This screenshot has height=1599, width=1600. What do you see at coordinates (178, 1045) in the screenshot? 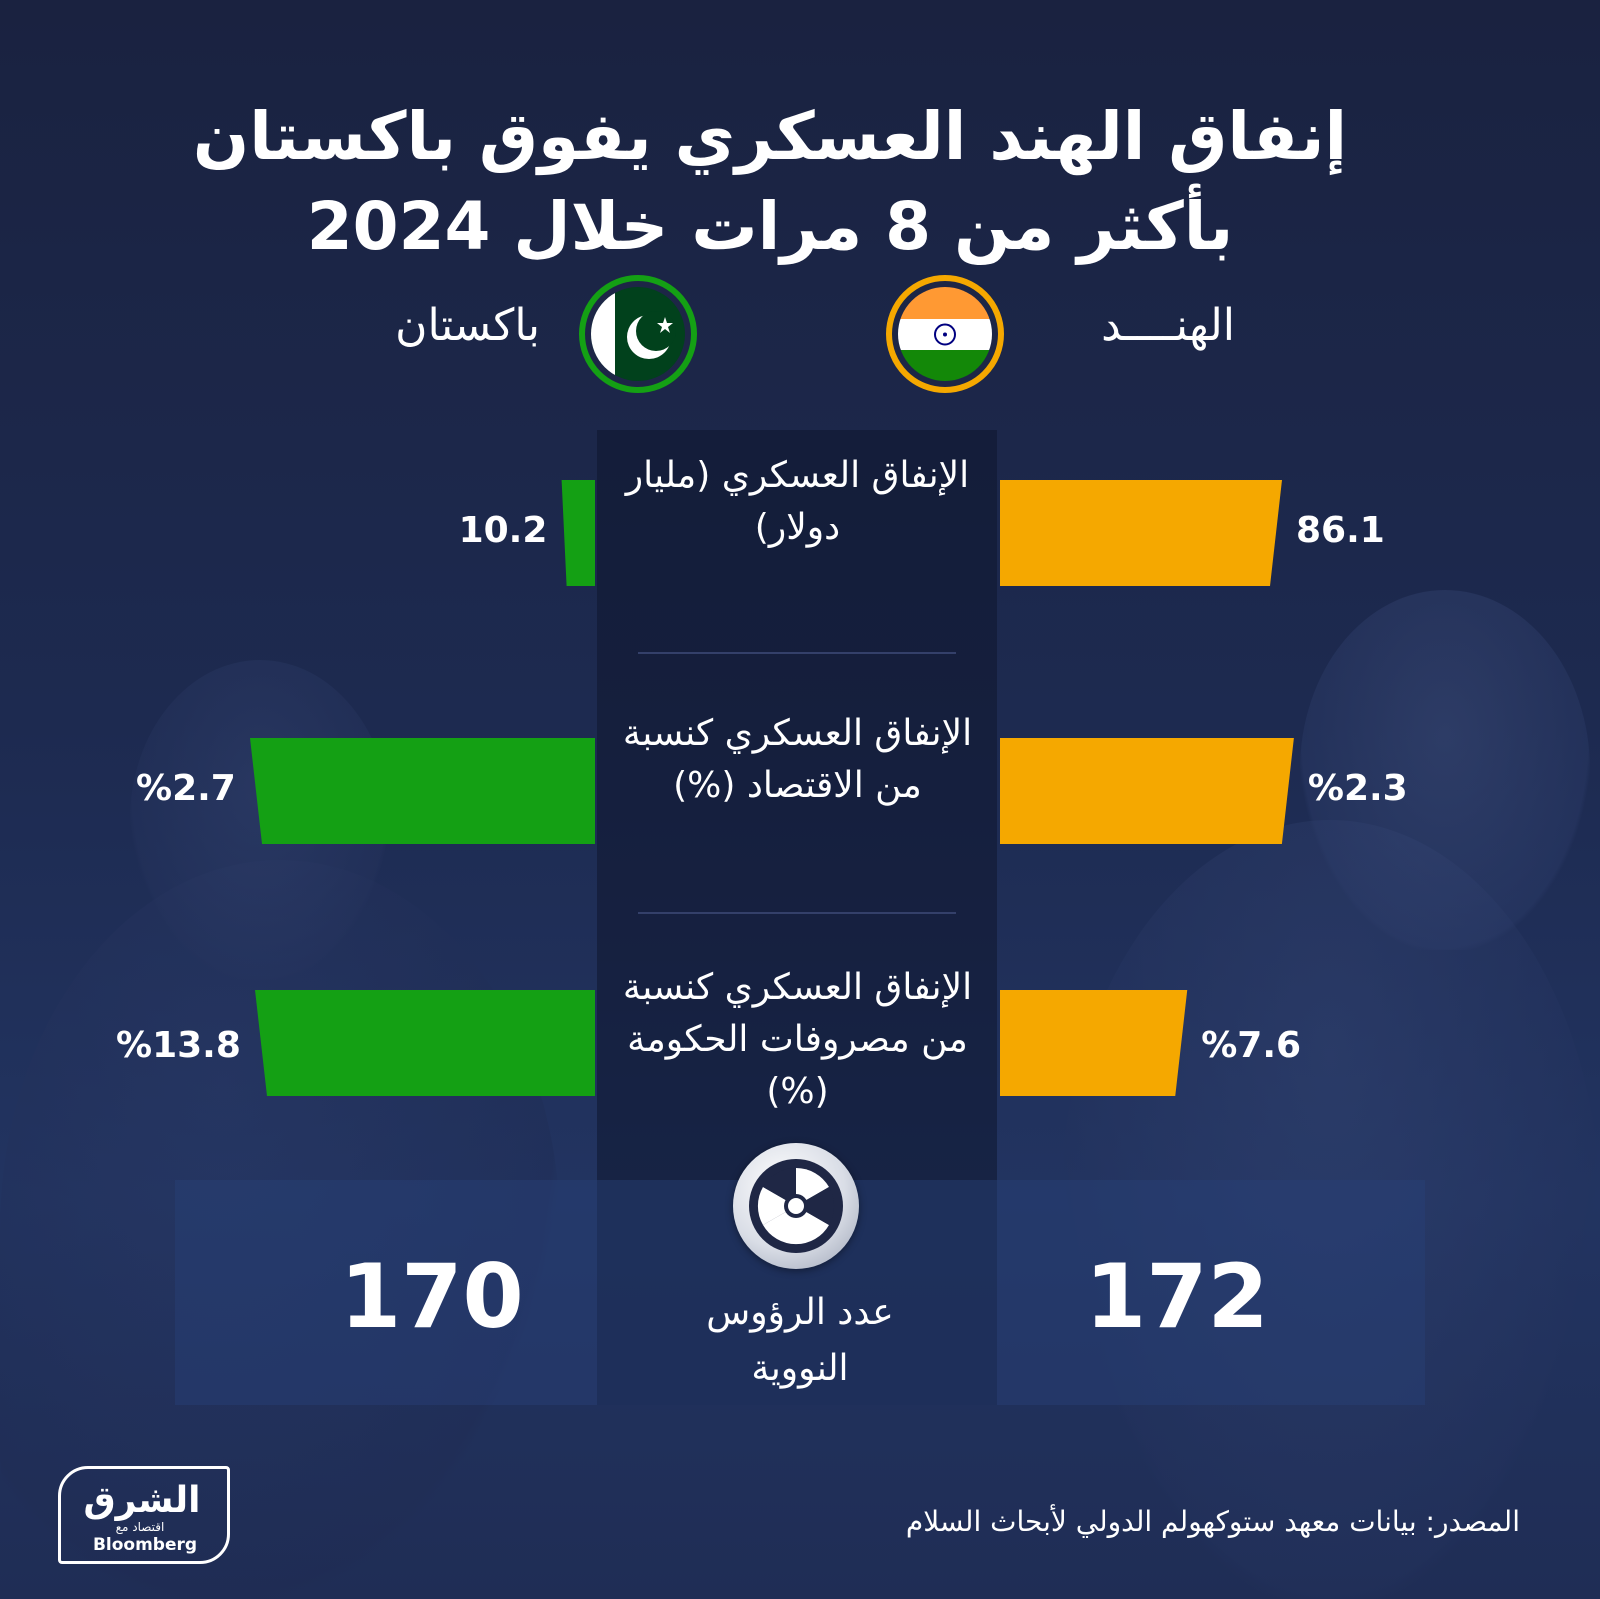
I see `pakistan-value-gov-share: %13.8` at bounding box center [178, 1045].